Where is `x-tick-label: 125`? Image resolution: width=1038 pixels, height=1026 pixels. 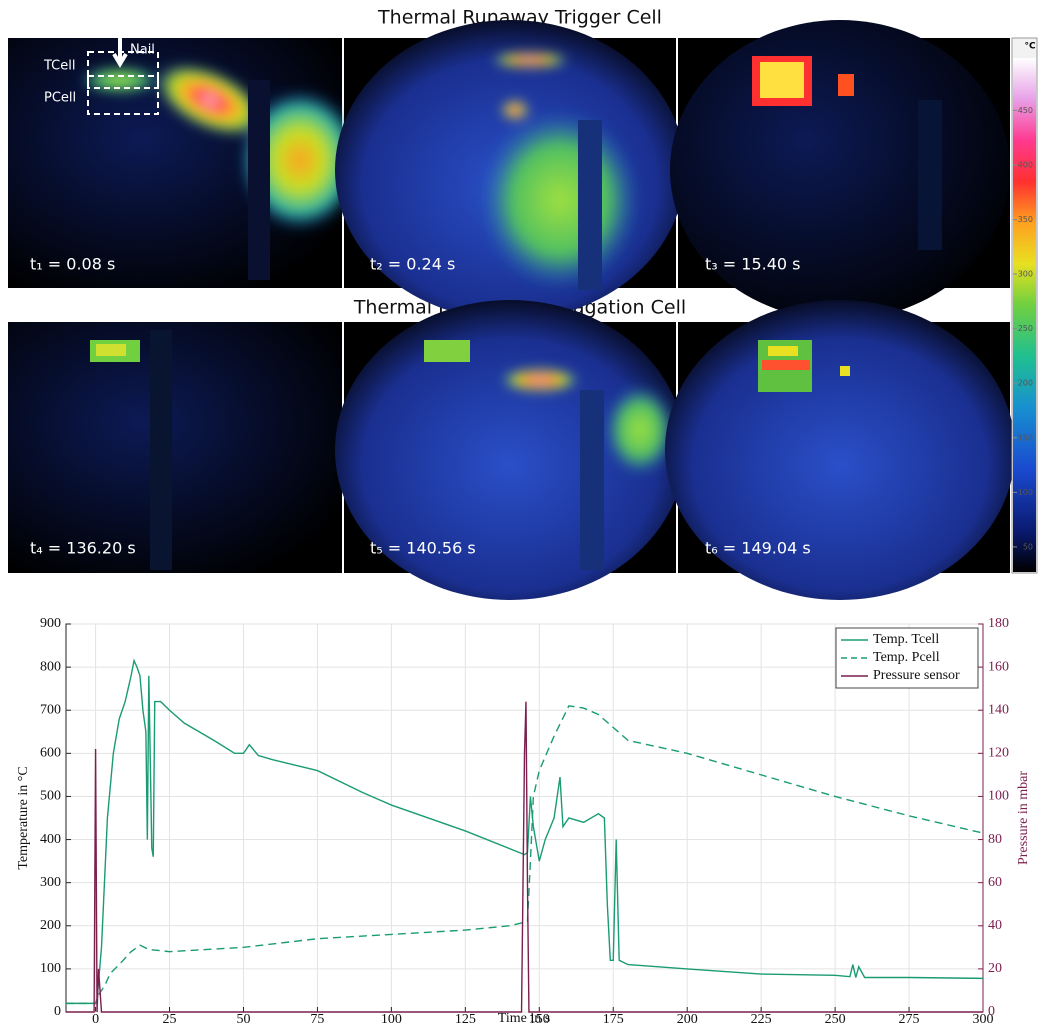 x-tick-label: 125 is located at coordinates (465, 1019).